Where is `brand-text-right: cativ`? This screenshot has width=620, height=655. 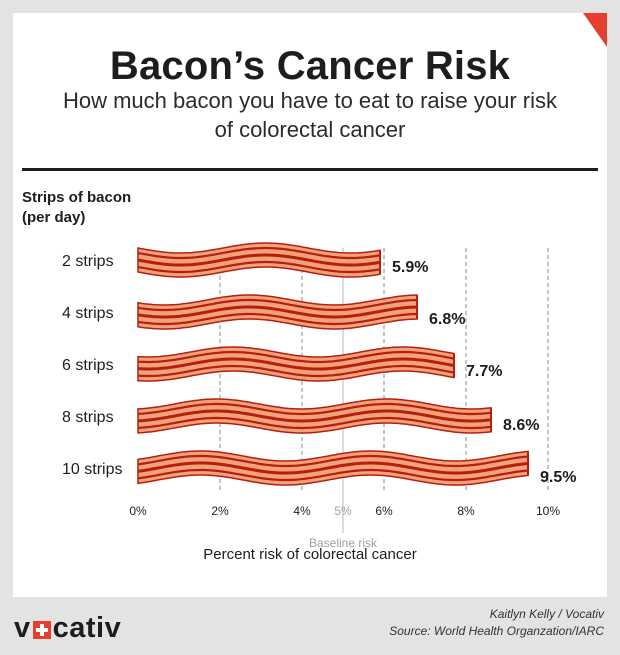 brand-text-right: cativ is located at coordinates (87, 628).